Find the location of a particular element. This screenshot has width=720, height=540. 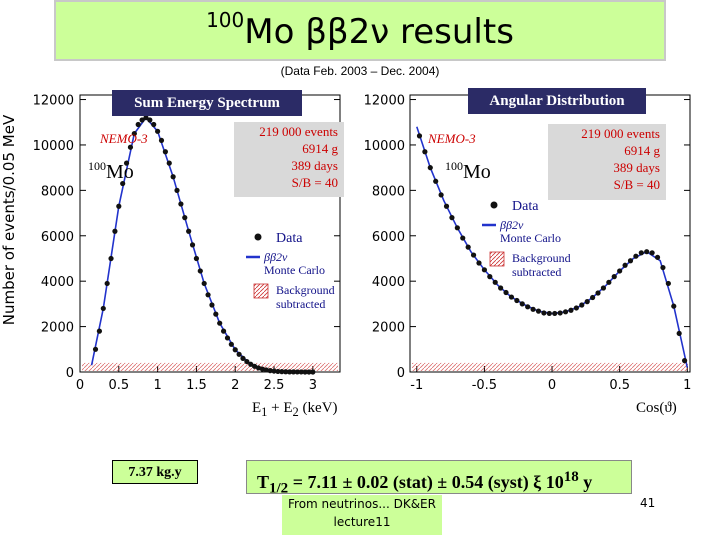

y-tick-label: 10000 is located at coordinates (53, 146).